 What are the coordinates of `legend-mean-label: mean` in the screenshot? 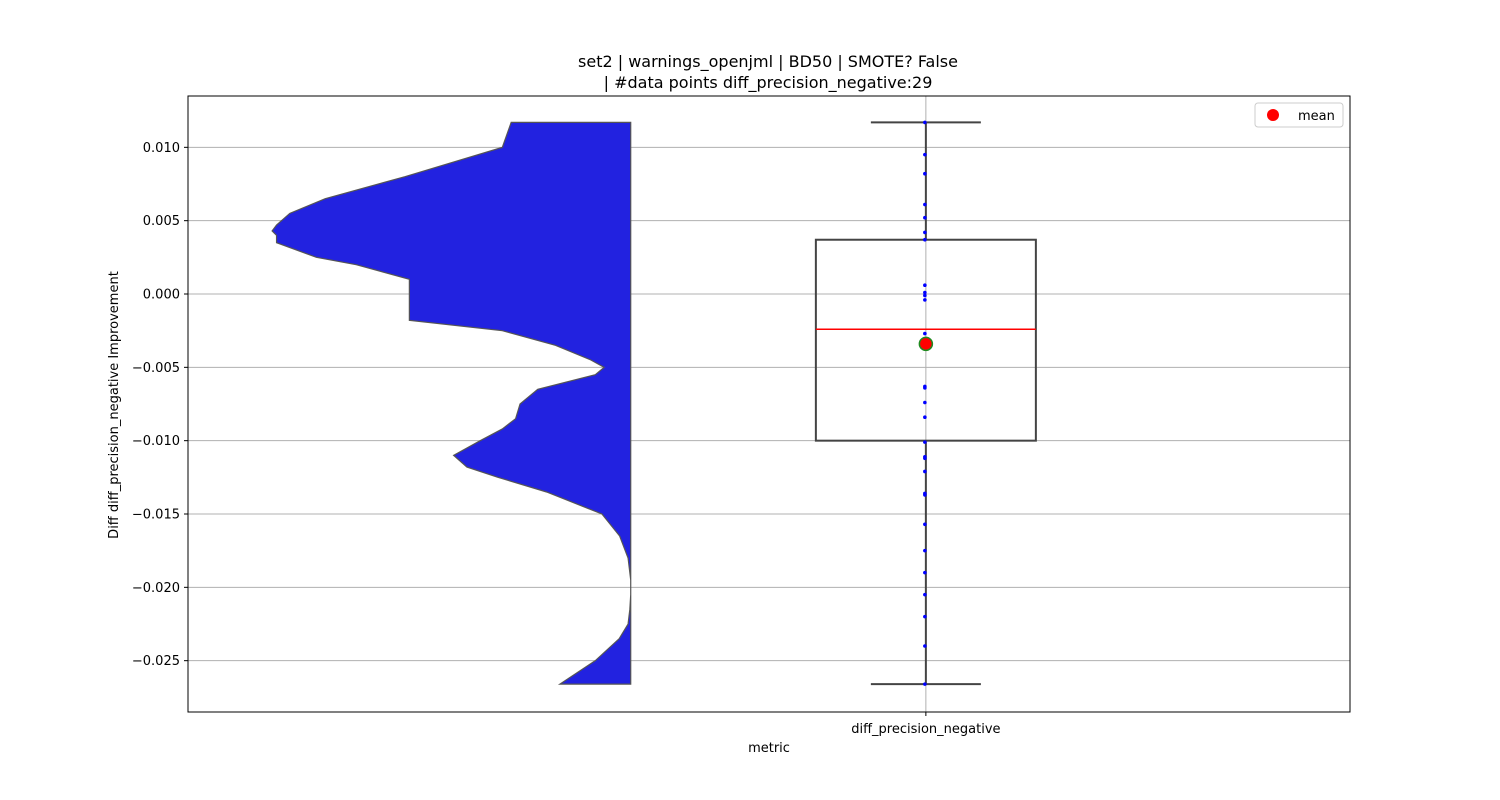 It's located at (1316, 116).